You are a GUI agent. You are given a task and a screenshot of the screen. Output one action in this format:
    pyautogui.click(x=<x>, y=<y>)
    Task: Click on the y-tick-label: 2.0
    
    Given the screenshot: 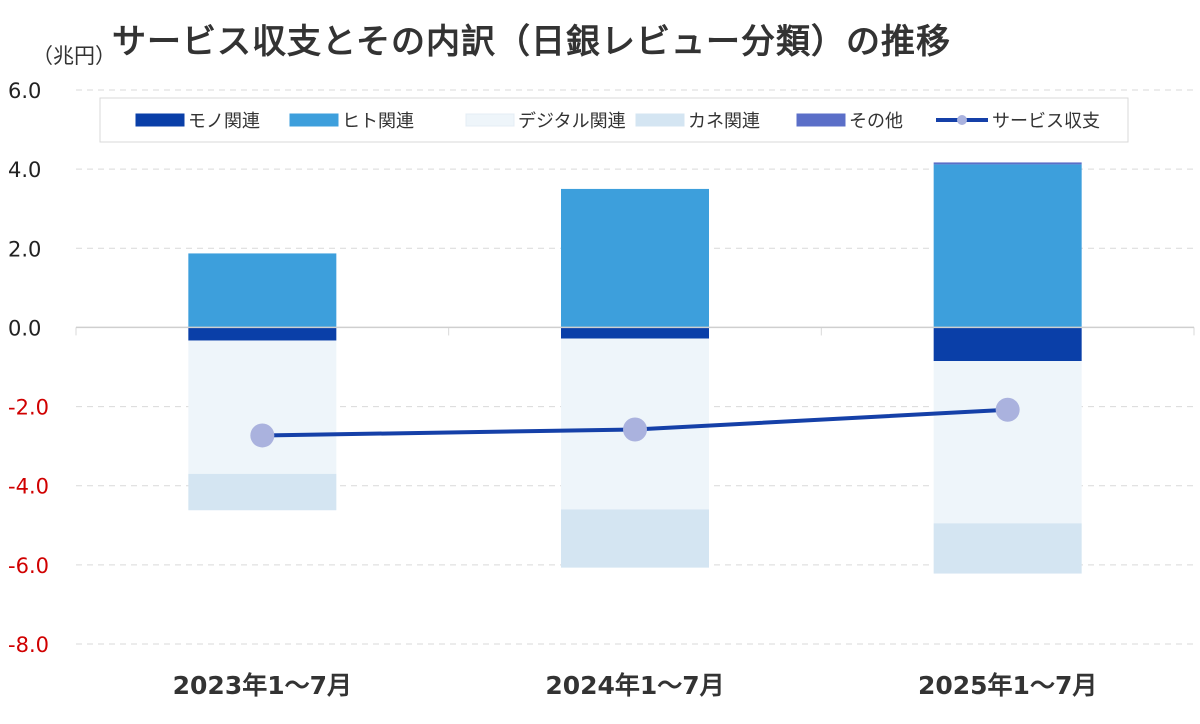 What is the action you would take?
    pyautogui.click(x=24, y=249)
    